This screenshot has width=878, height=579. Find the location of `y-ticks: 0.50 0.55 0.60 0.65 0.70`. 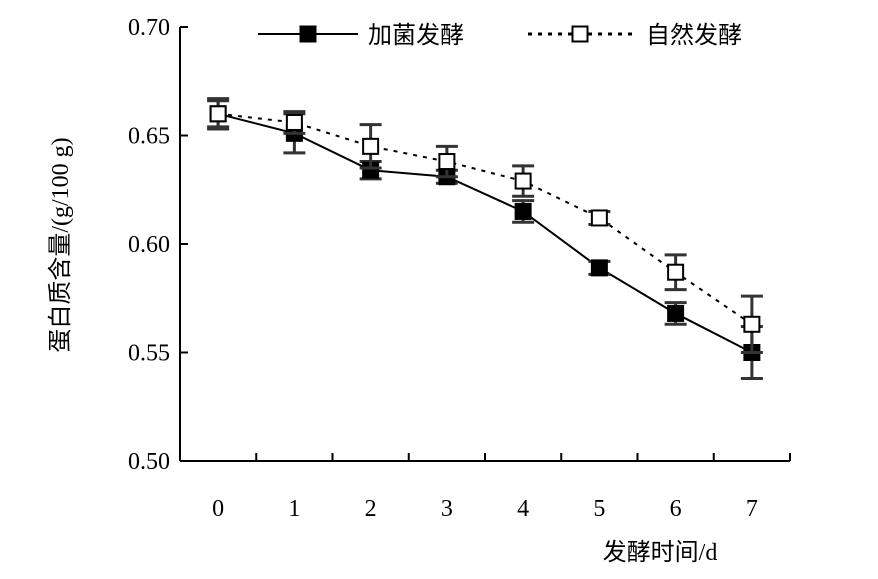

y-ticks: 0.50 0.55 0.60 0.65 0.70 is located at coordinates (158, 245).